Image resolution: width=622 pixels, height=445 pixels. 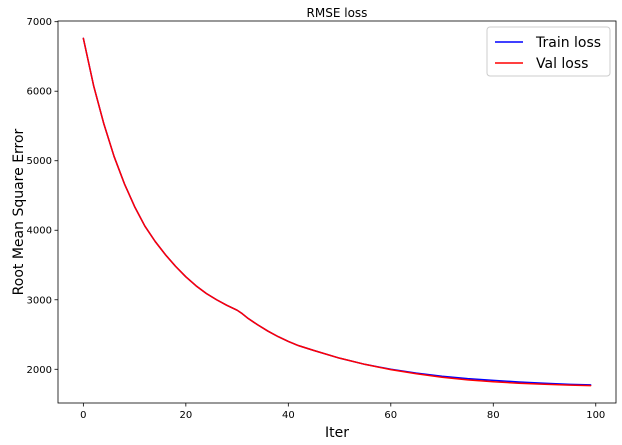 I want to click on x-tick-label: 40, so click(x=288, y=415).